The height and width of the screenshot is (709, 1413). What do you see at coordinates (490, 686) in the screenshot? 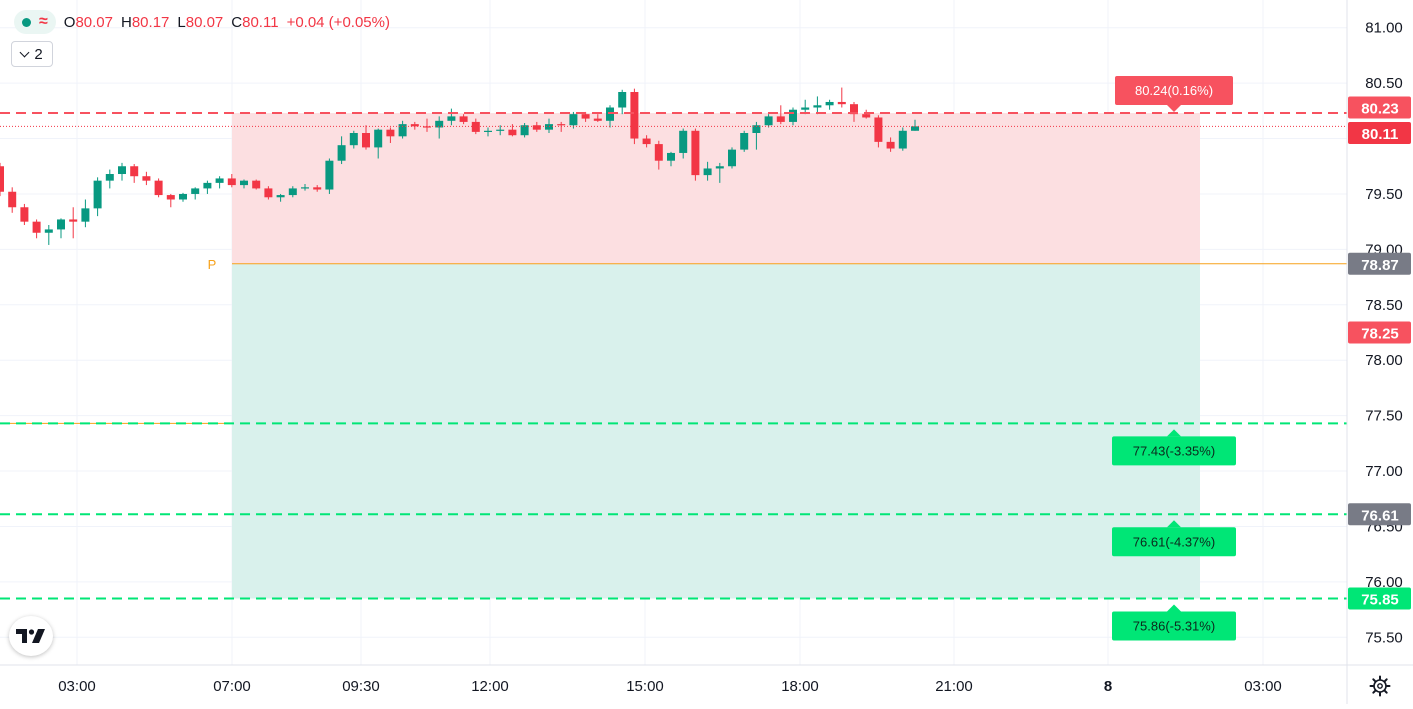
I see `time-tick-label: 12:00` at bounding box center [490, 686].